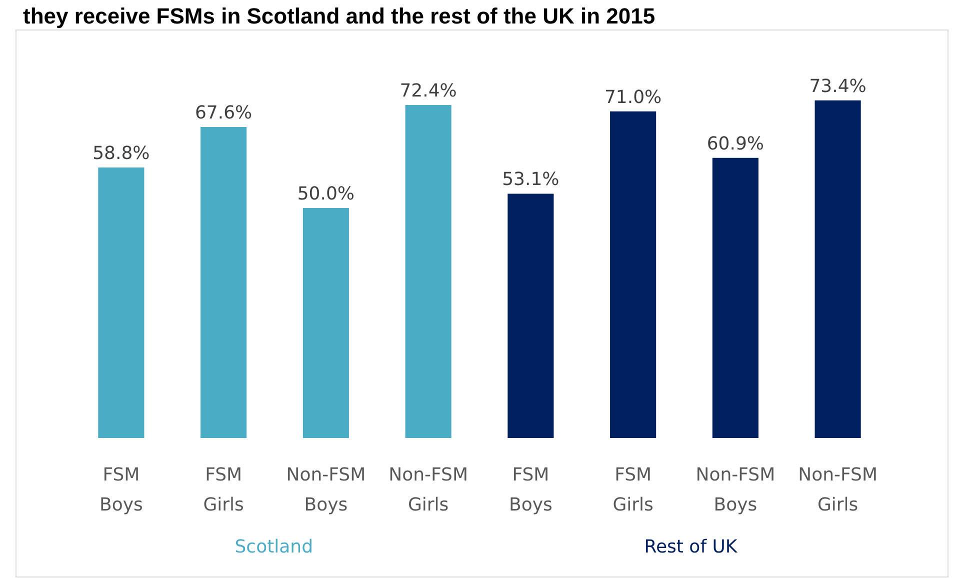  Describe the element at coordinates (633, 97) in the screenshot. I see `data-label: 71.0%` at that location.